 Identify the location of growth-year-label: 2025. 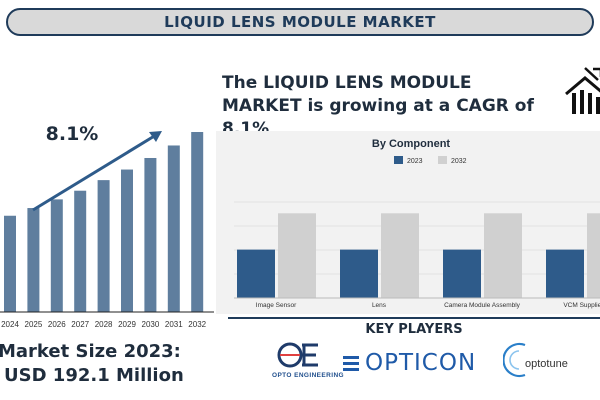
(34, 324).